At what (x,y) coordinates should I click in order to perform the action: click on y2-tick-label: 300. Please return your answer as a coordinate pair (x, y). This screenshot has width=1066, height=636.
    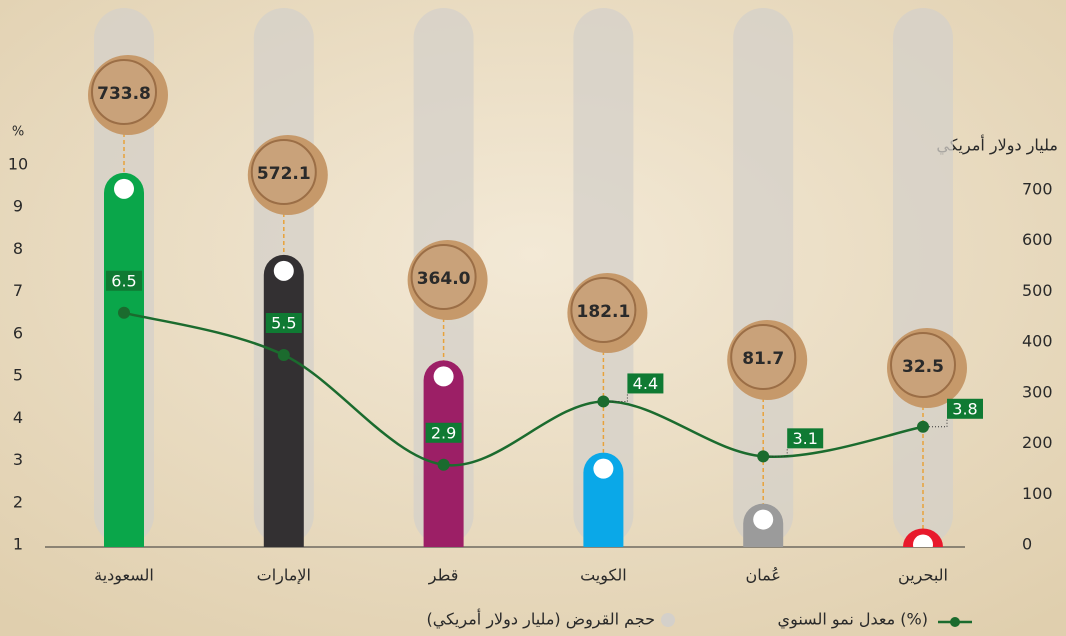
    Looking at the image, I should click on (1037, 391).